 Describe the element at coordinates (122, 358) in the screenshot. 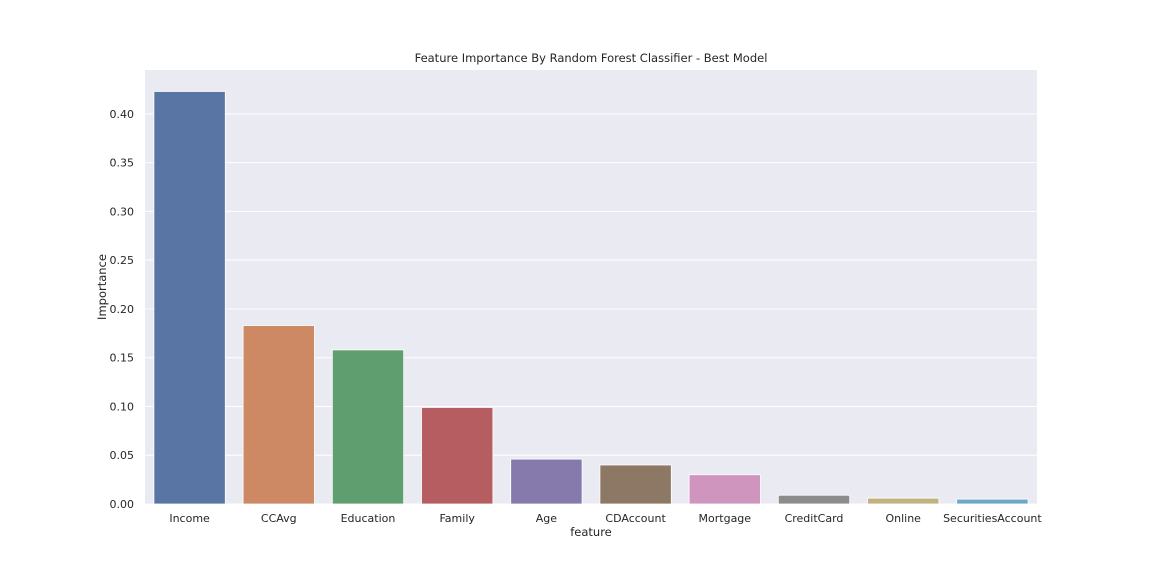

I see `y-tick-label: 0.15` at that location.